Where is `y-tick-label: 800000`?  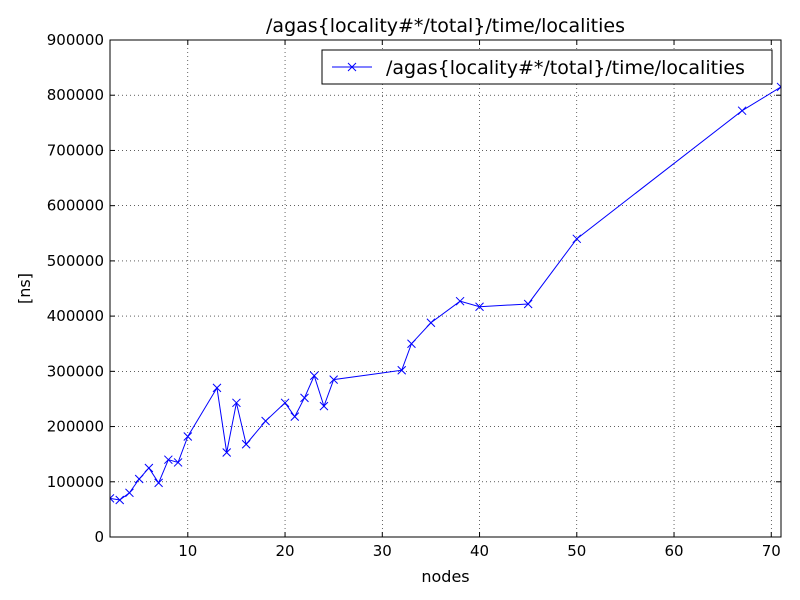
y-tick-label: 800000 is located at coordinates (75, 95).